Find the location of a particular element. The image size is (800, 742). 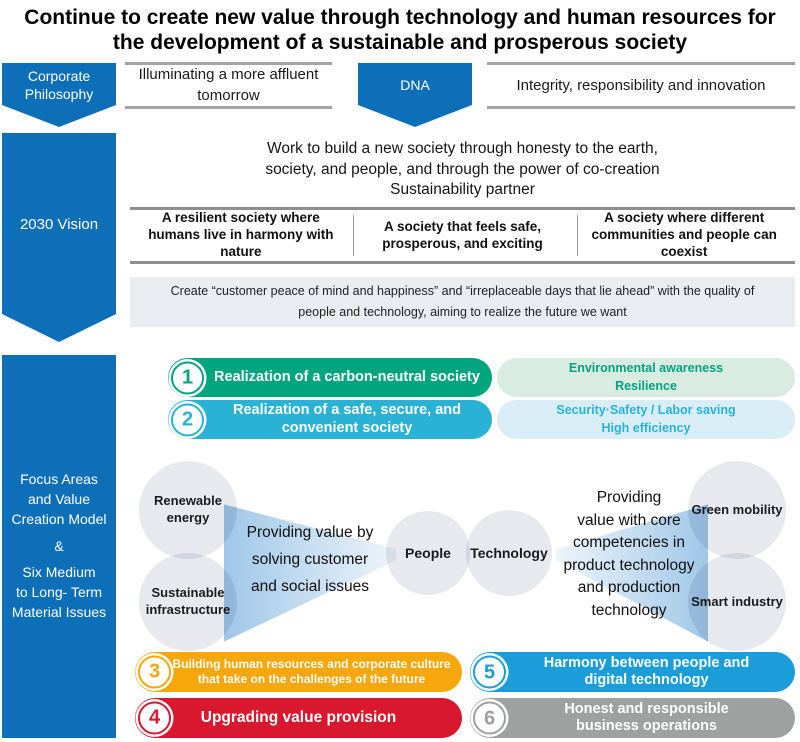

left-funnel-caption-line: and social issues is located at coordinates (310, 586).